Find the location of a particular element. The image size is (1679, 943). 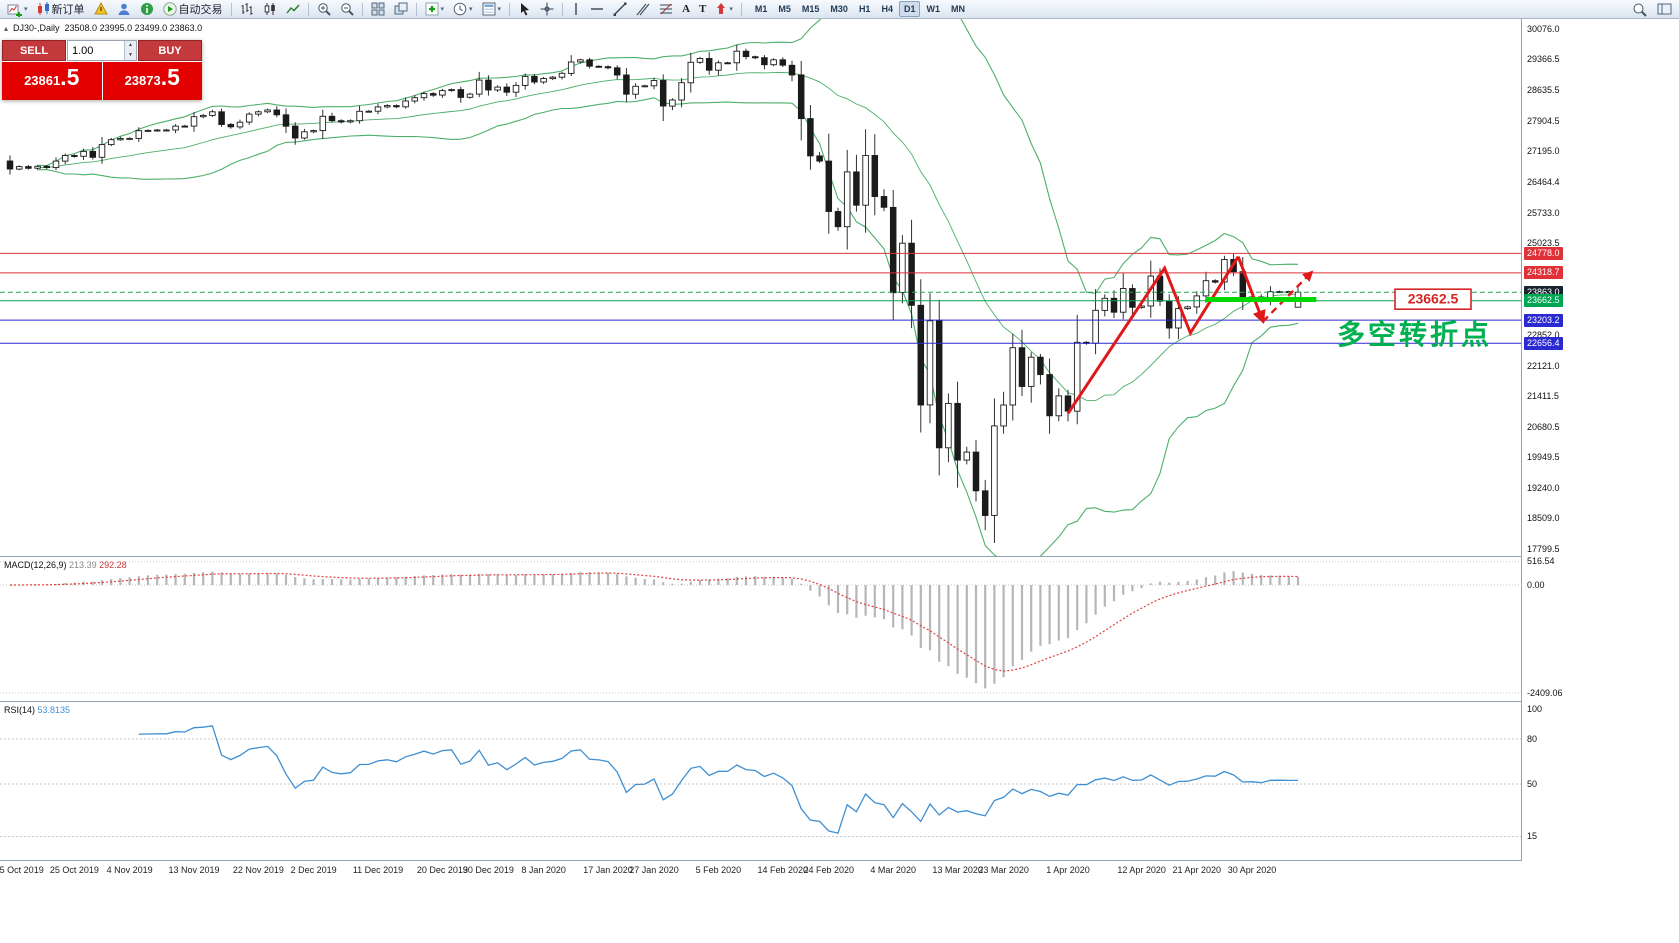

timeframe-m5: M5 is located at coordinates (784, 9).